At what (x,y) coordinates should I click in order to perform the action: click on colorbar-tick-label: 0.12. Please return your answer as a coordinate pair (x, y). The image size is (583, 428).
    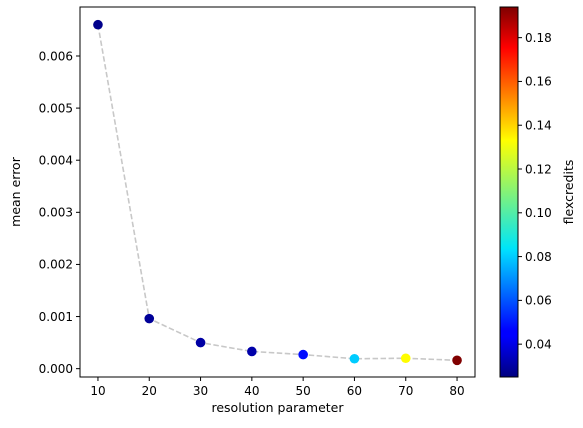
    Looking at the image, I should click on (538, 169).